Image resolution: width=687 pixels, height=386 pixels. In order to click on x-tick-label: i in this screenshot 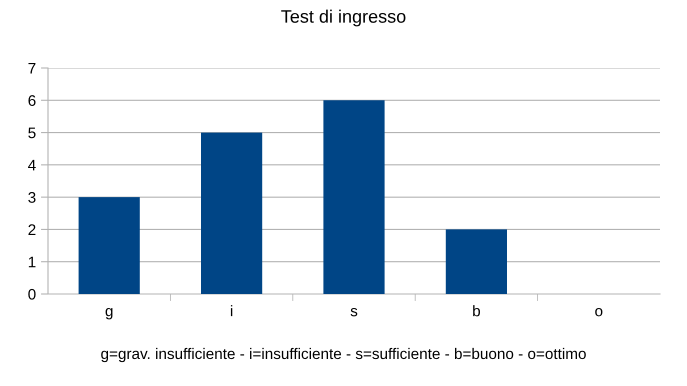, I will do `click(231, 310)`.